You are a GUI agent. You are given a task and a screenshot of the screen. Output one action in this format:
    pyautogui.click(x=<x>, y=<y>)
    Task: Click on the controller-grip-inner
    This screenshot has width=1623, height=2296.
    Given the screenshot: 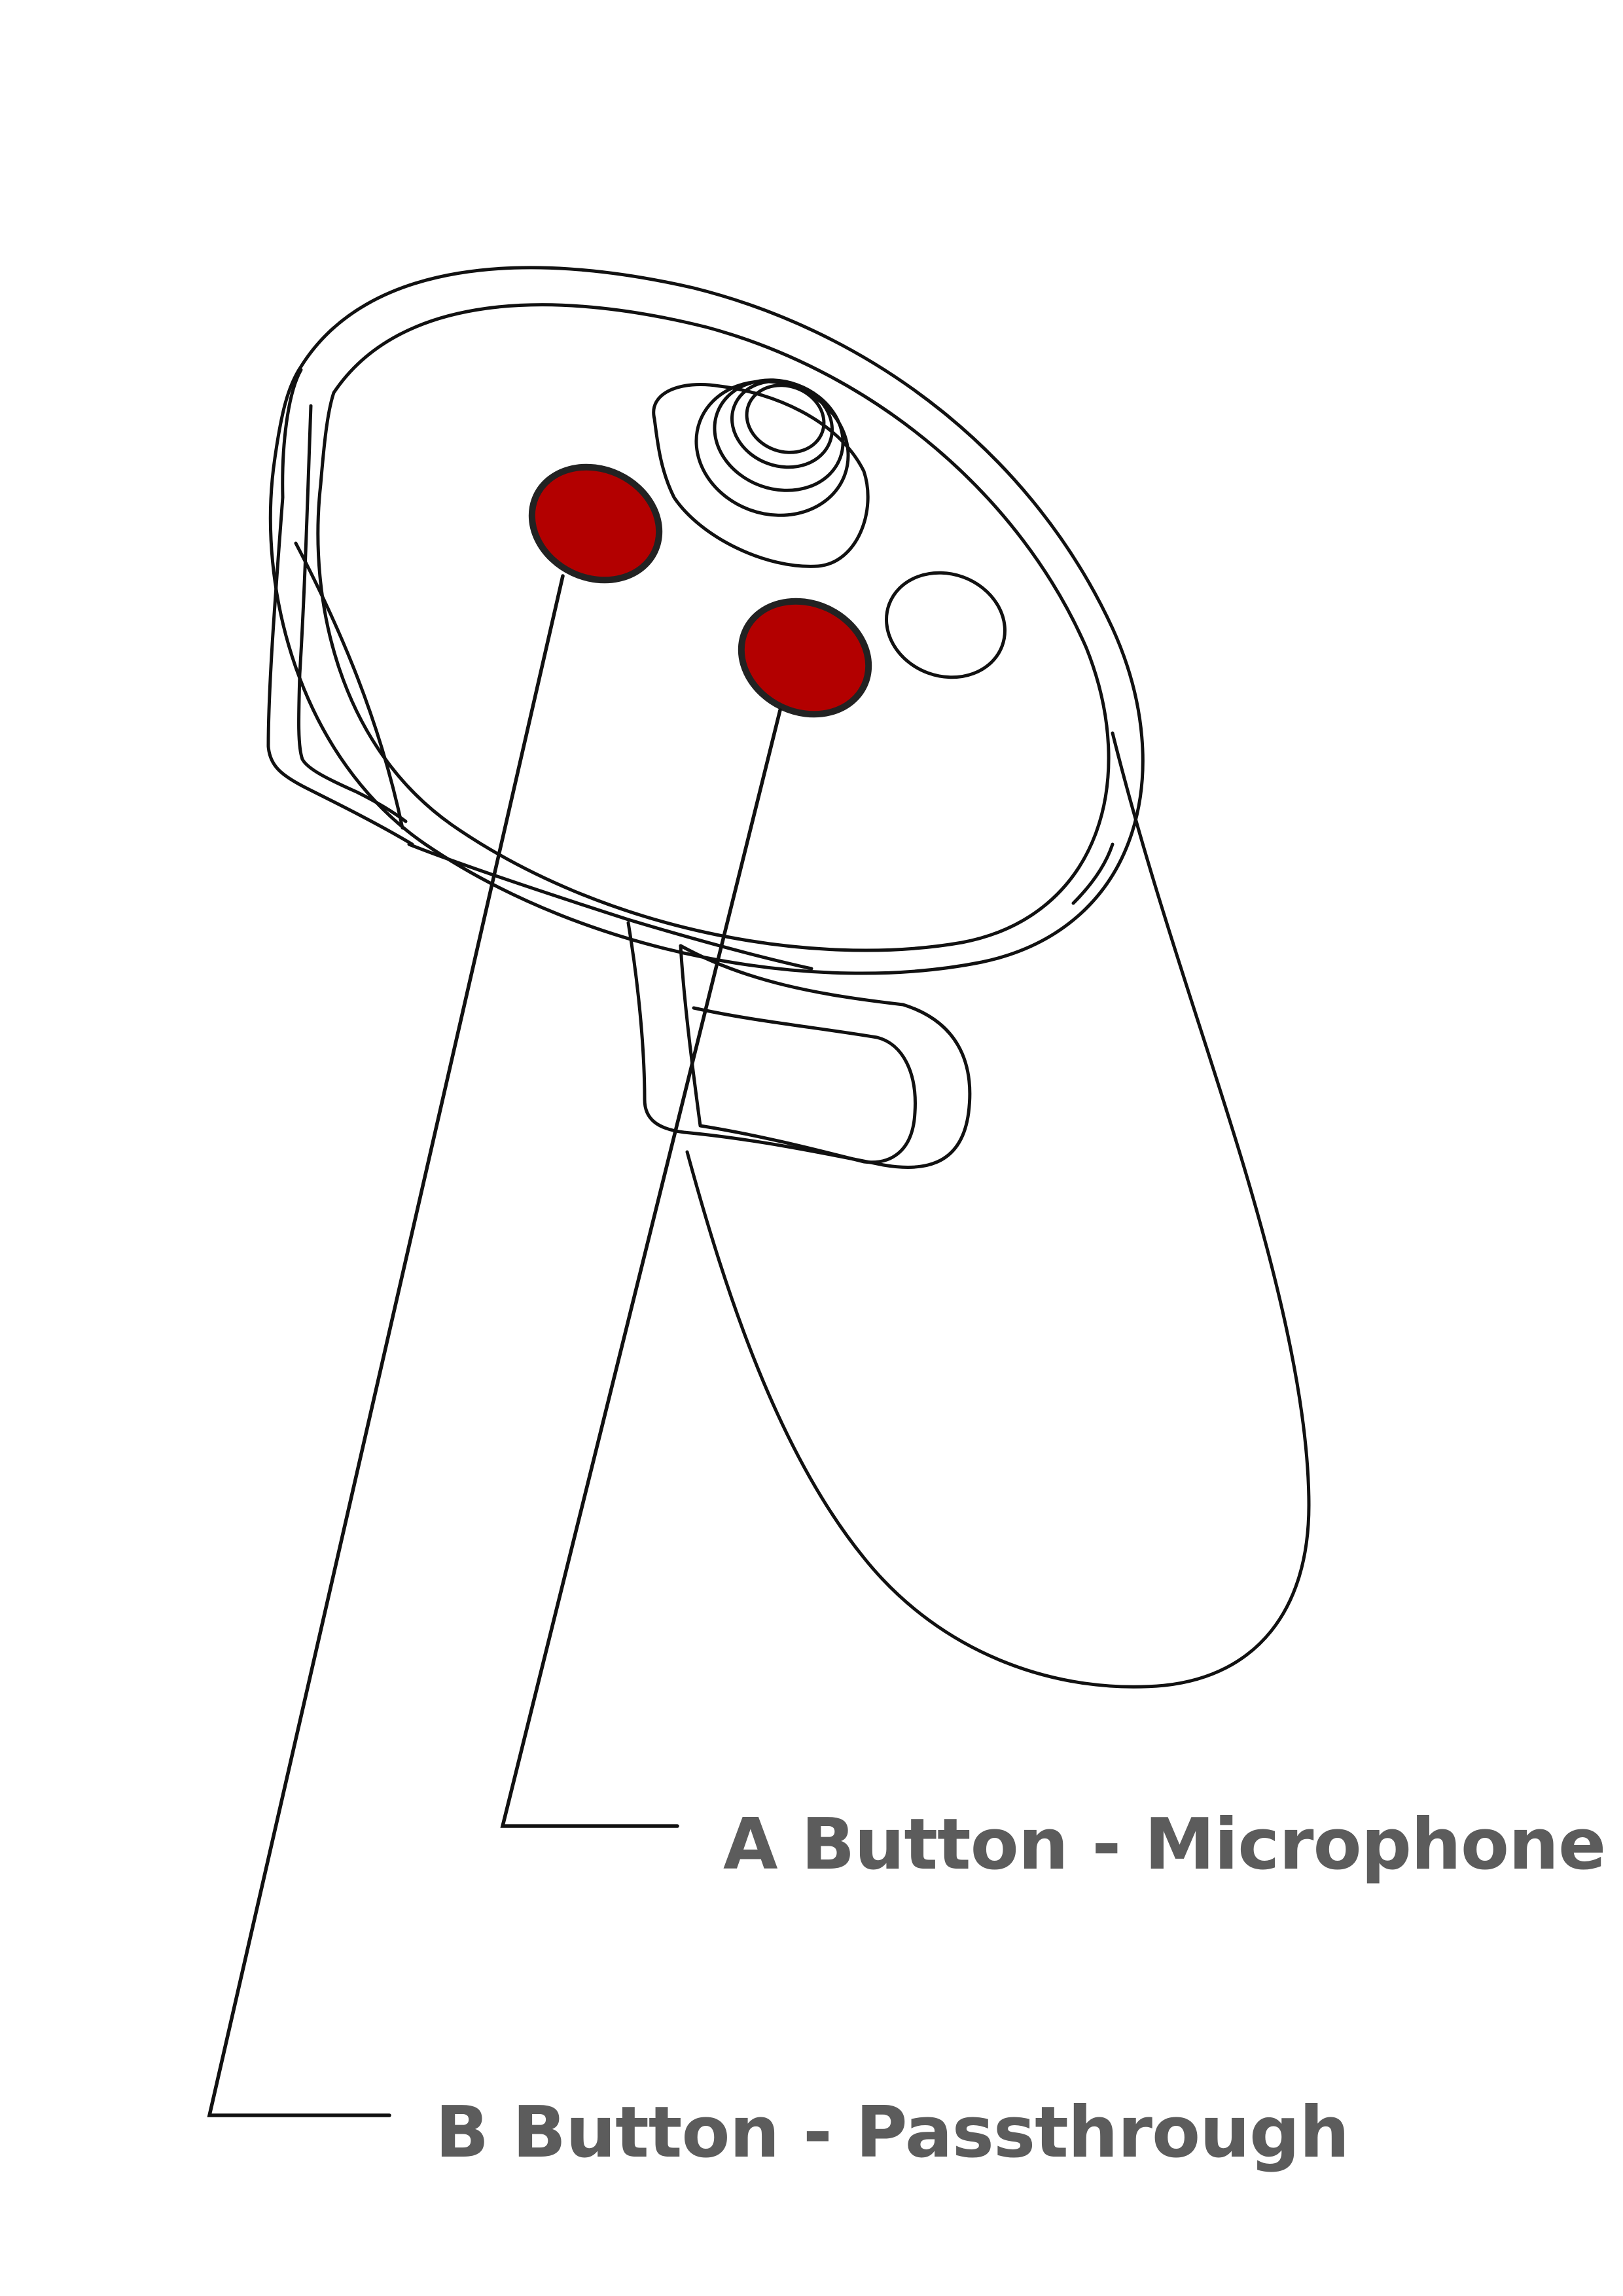 What is the action you would take?
    pyautogui.click(x=1093, y=873)
    